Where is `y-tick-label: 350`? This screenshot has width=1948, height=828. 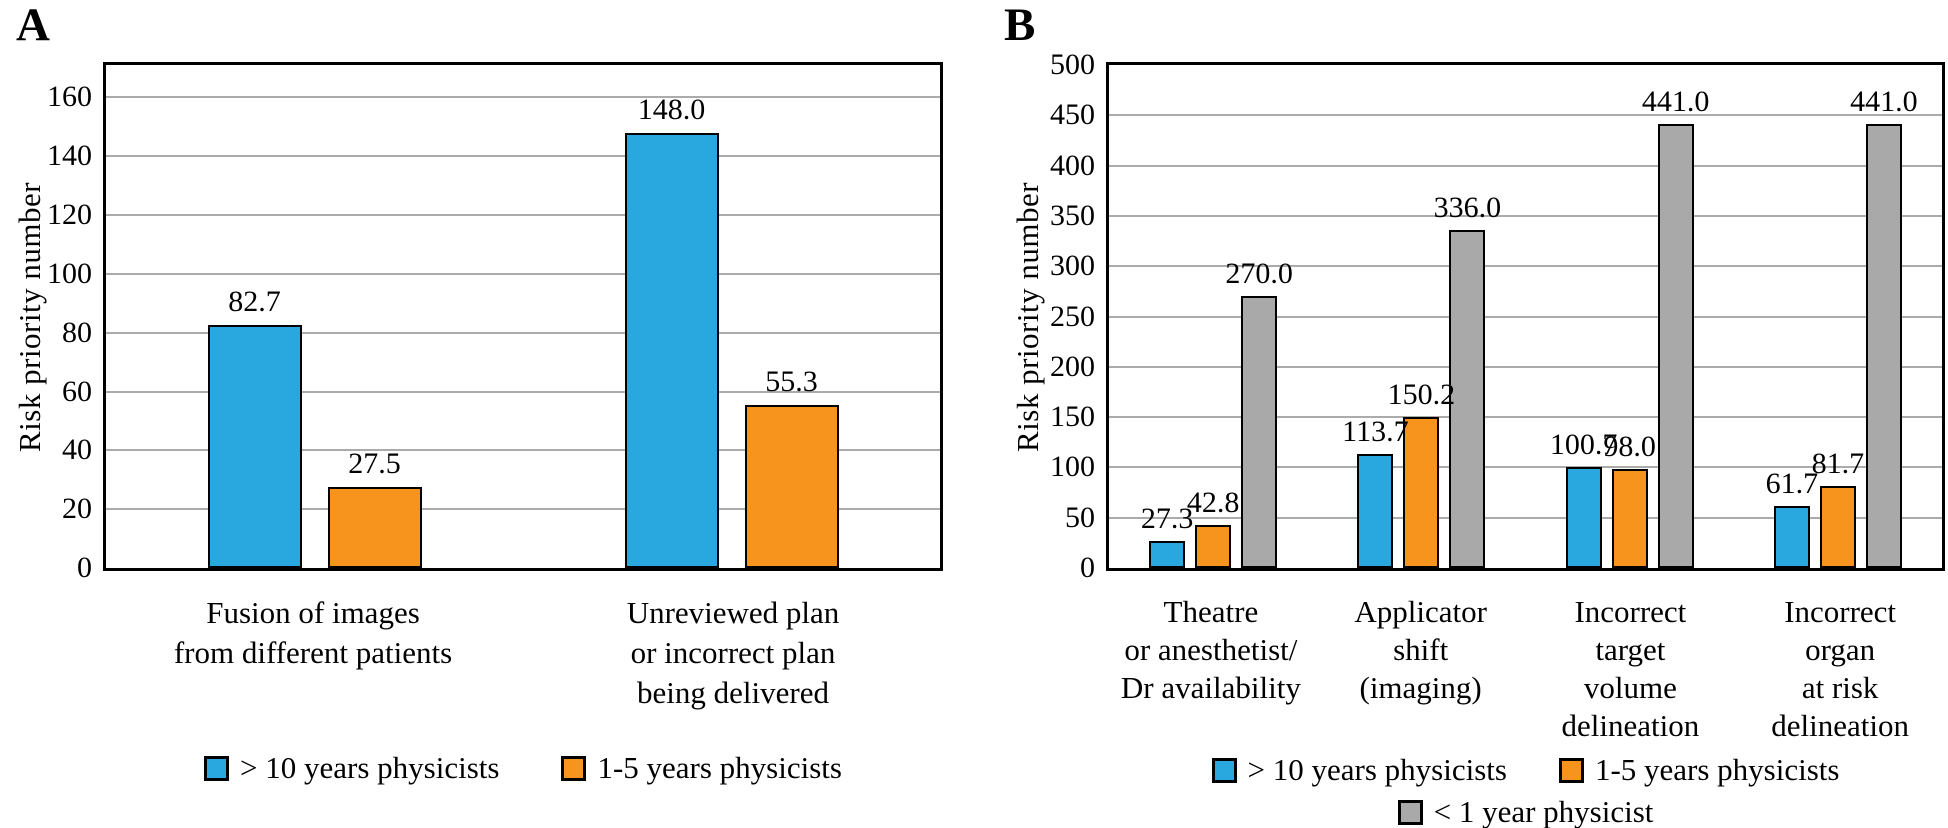
y-tick-label: 350 is located at coordinates (1072, 215).